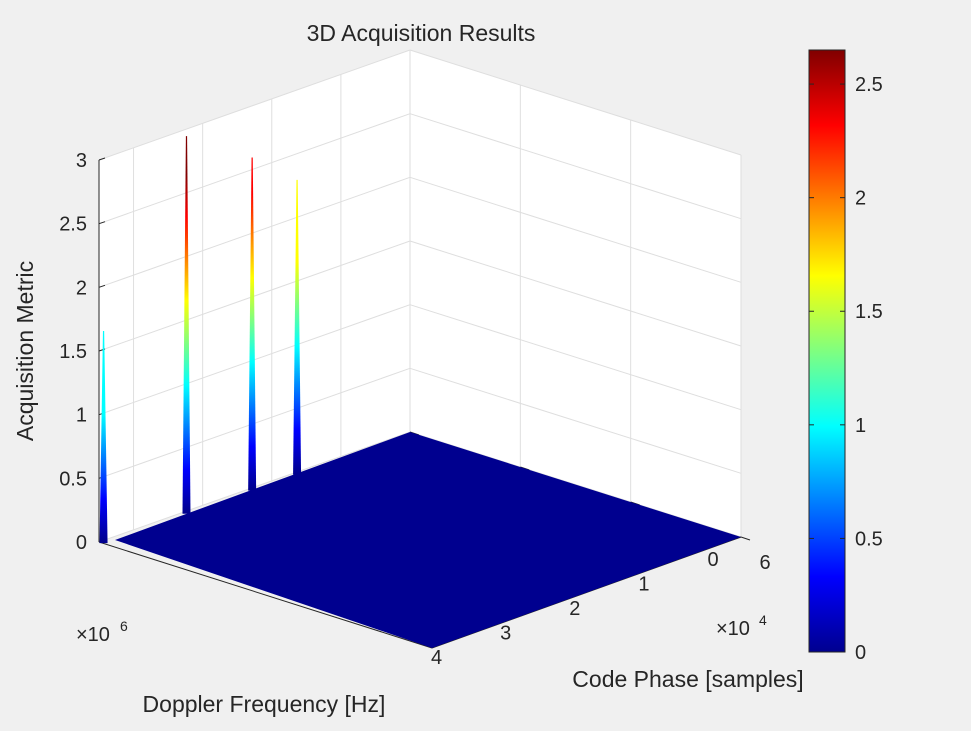  I want to click on z-tick-label: 0.5, so click(73, 479).